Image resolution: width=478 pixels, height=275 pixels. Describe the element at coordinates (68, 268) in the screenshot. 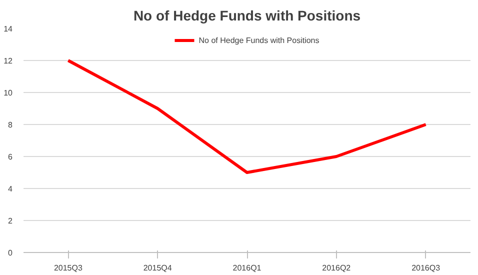

I see `x-tick-label: 2015Q3` at that location.